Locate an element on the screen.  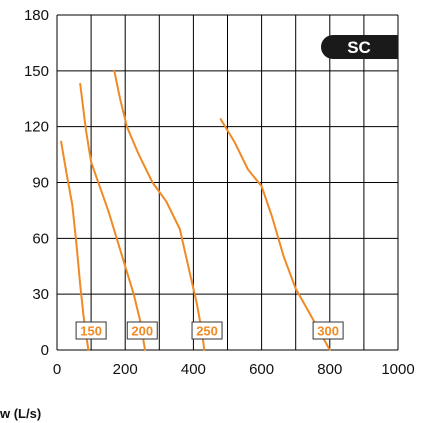
curve-label: 150 is located at coordinates (91, 331).